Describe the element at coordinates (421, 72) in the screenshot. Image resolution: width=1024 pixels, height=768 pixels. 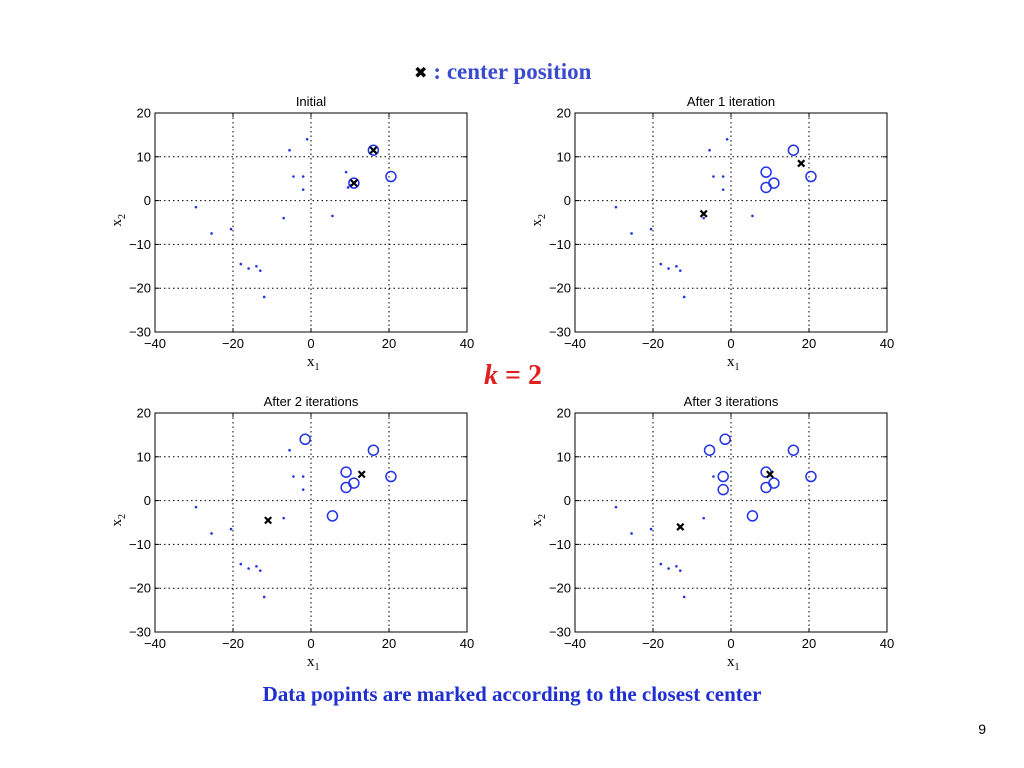
I see `center-marker-icon: ✖` at that location.